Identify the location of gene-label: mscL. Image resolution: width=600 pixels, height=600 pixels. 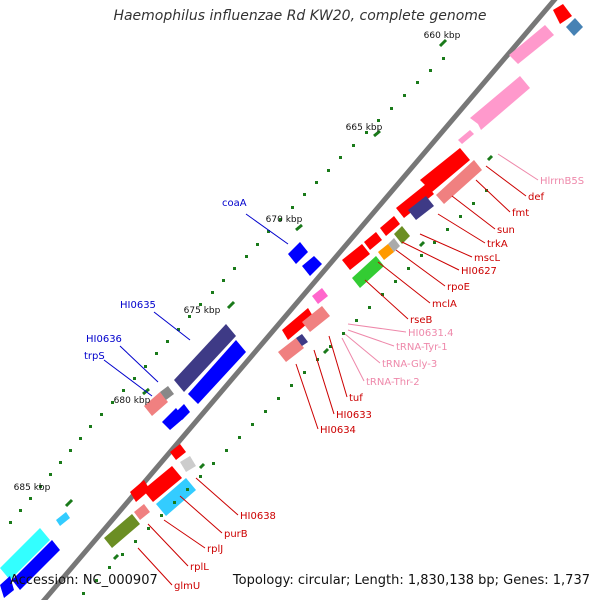
(487, 258).